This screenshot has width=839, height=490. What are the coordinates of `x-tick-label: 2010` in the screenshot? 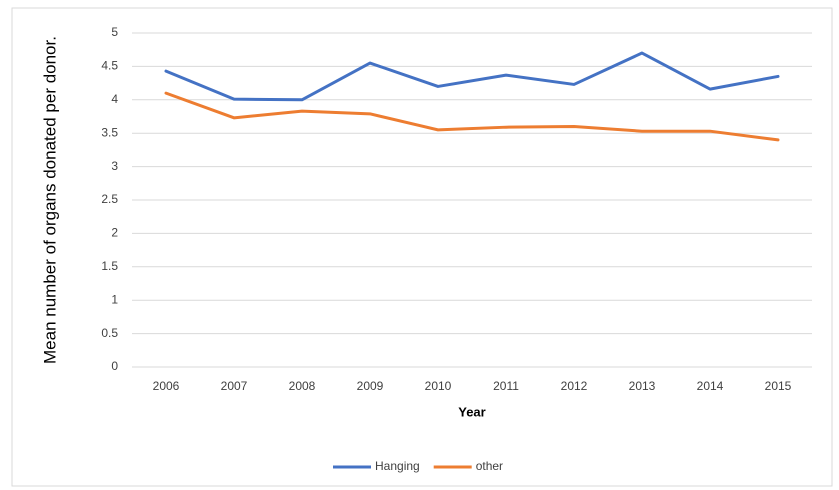 It's located at (438, 386).